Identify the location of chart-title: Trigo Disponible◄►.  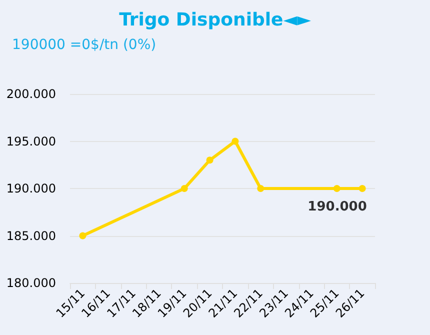
(215, 20).